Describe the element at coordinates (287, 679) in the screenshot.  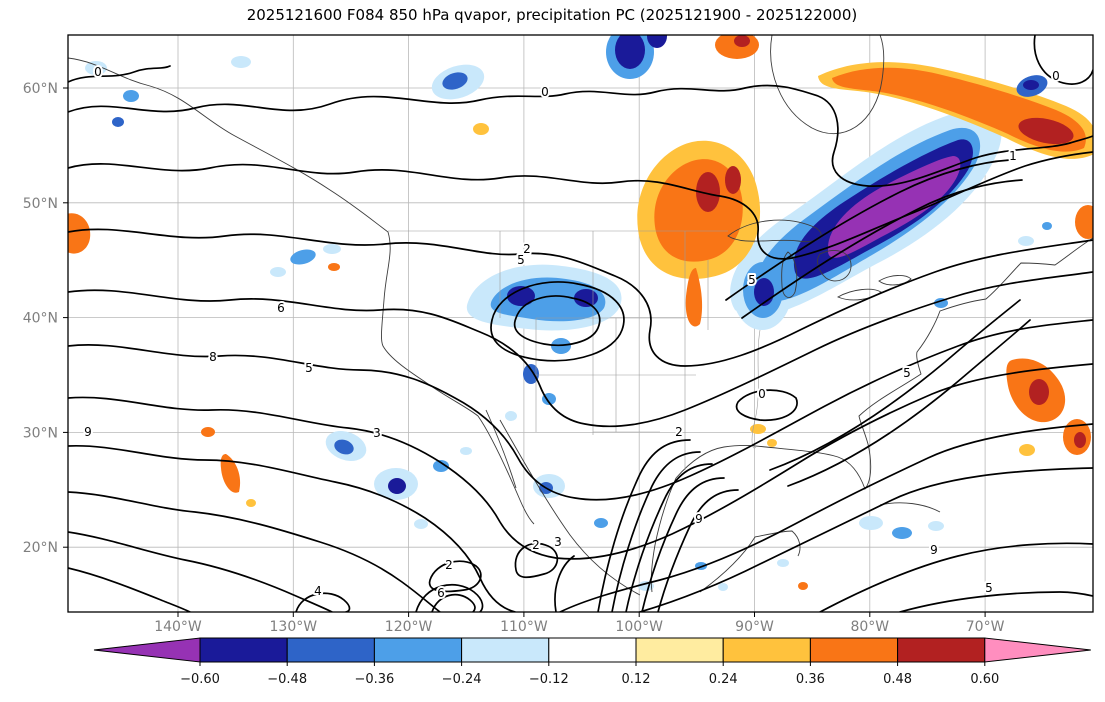
I see `colorbar-tick-label: −0.48` at that location.